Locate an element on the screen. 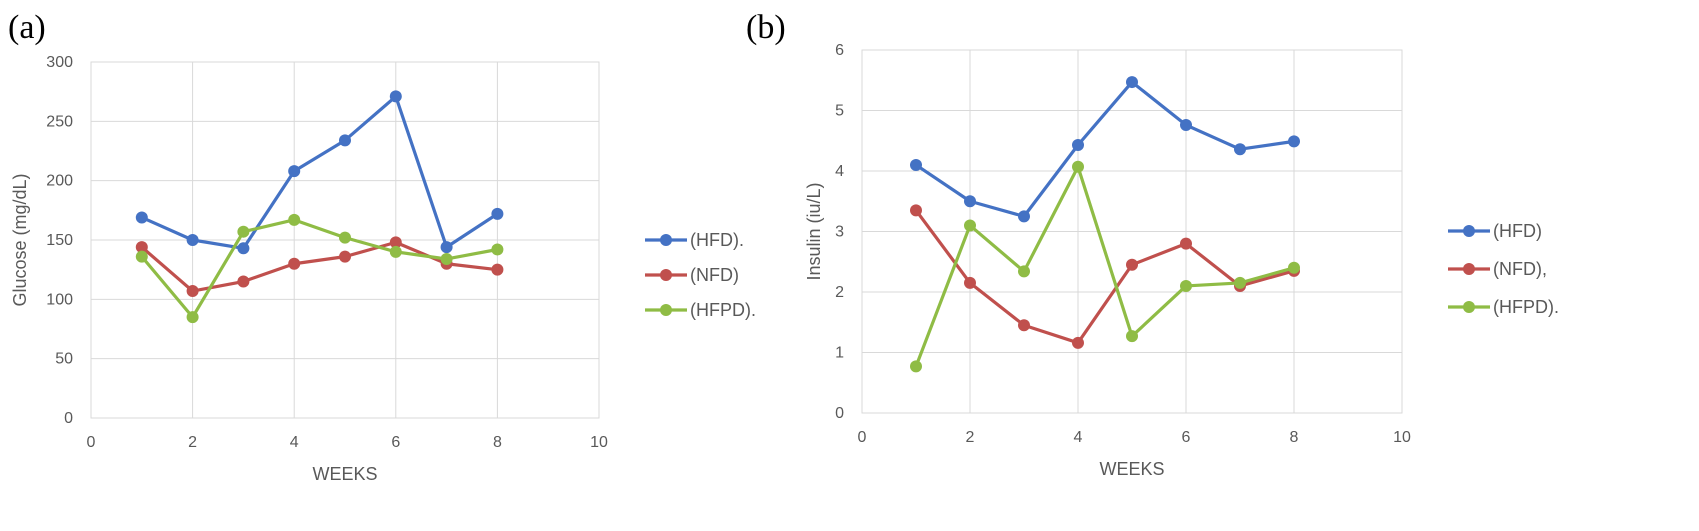  panel-label: (a) is located at coordinates (27, 27).